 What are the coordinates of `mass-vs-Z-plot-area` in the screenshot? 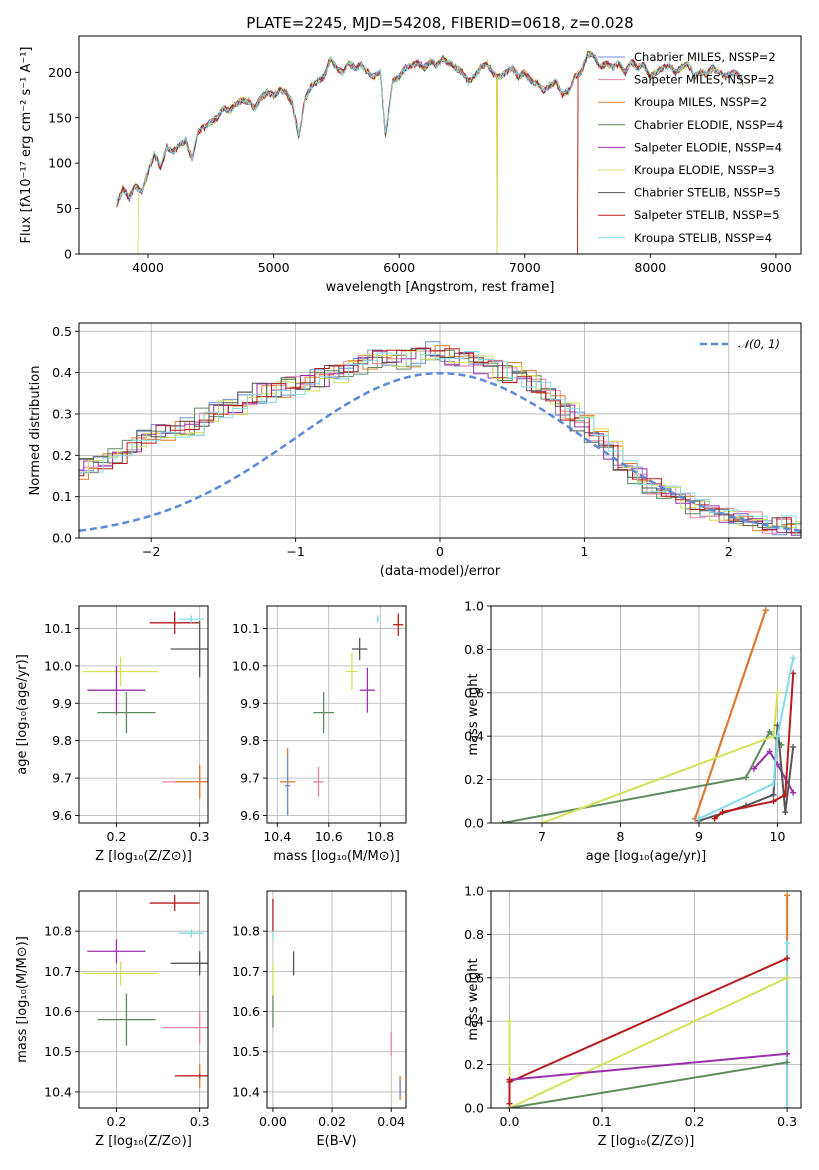 It's located at (145, 991).